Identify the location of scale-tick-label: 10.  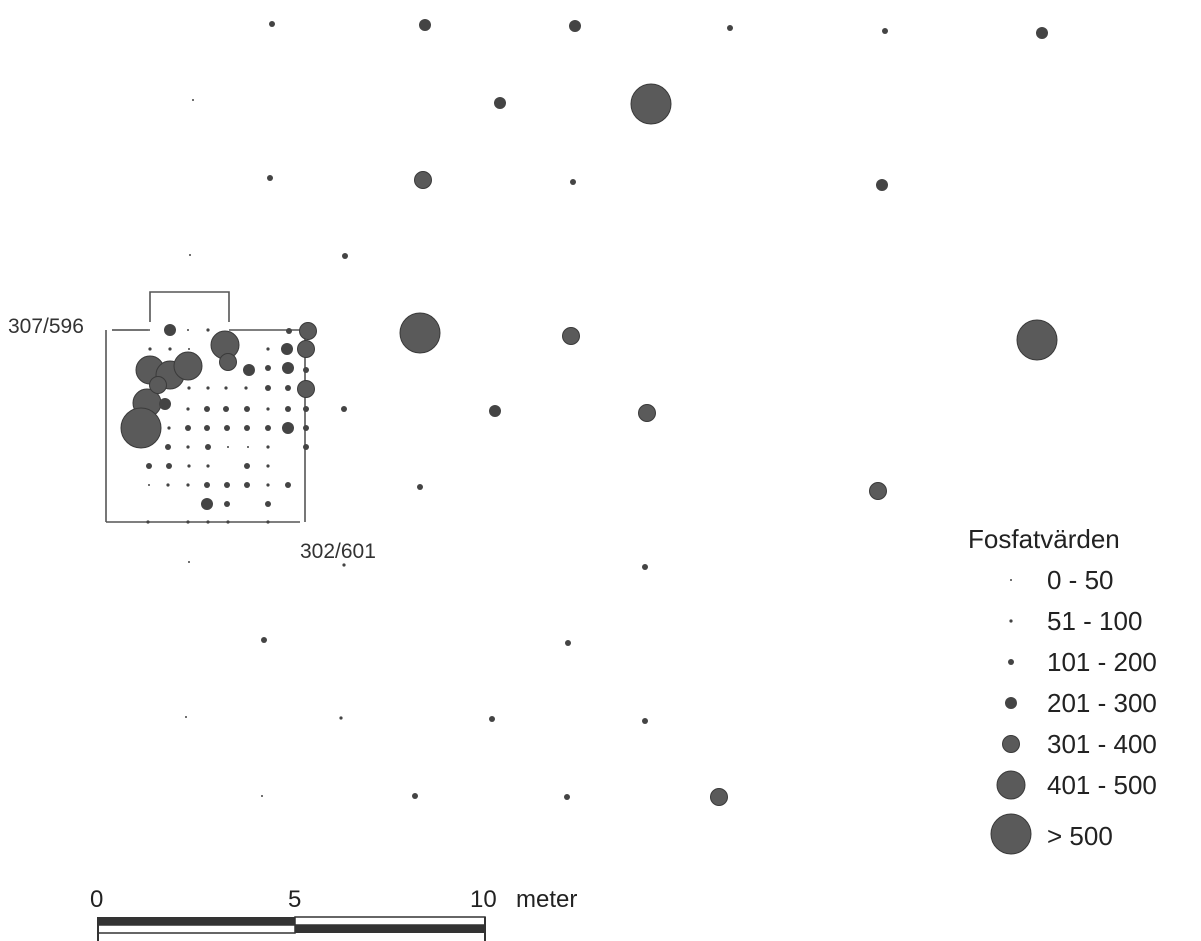
(483, 899).